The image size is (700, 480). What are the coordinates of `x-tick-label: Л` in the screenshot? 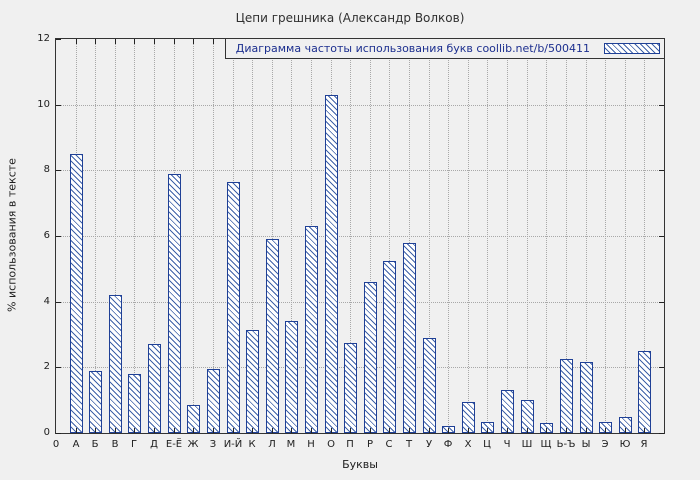 It's located at (272, 444).